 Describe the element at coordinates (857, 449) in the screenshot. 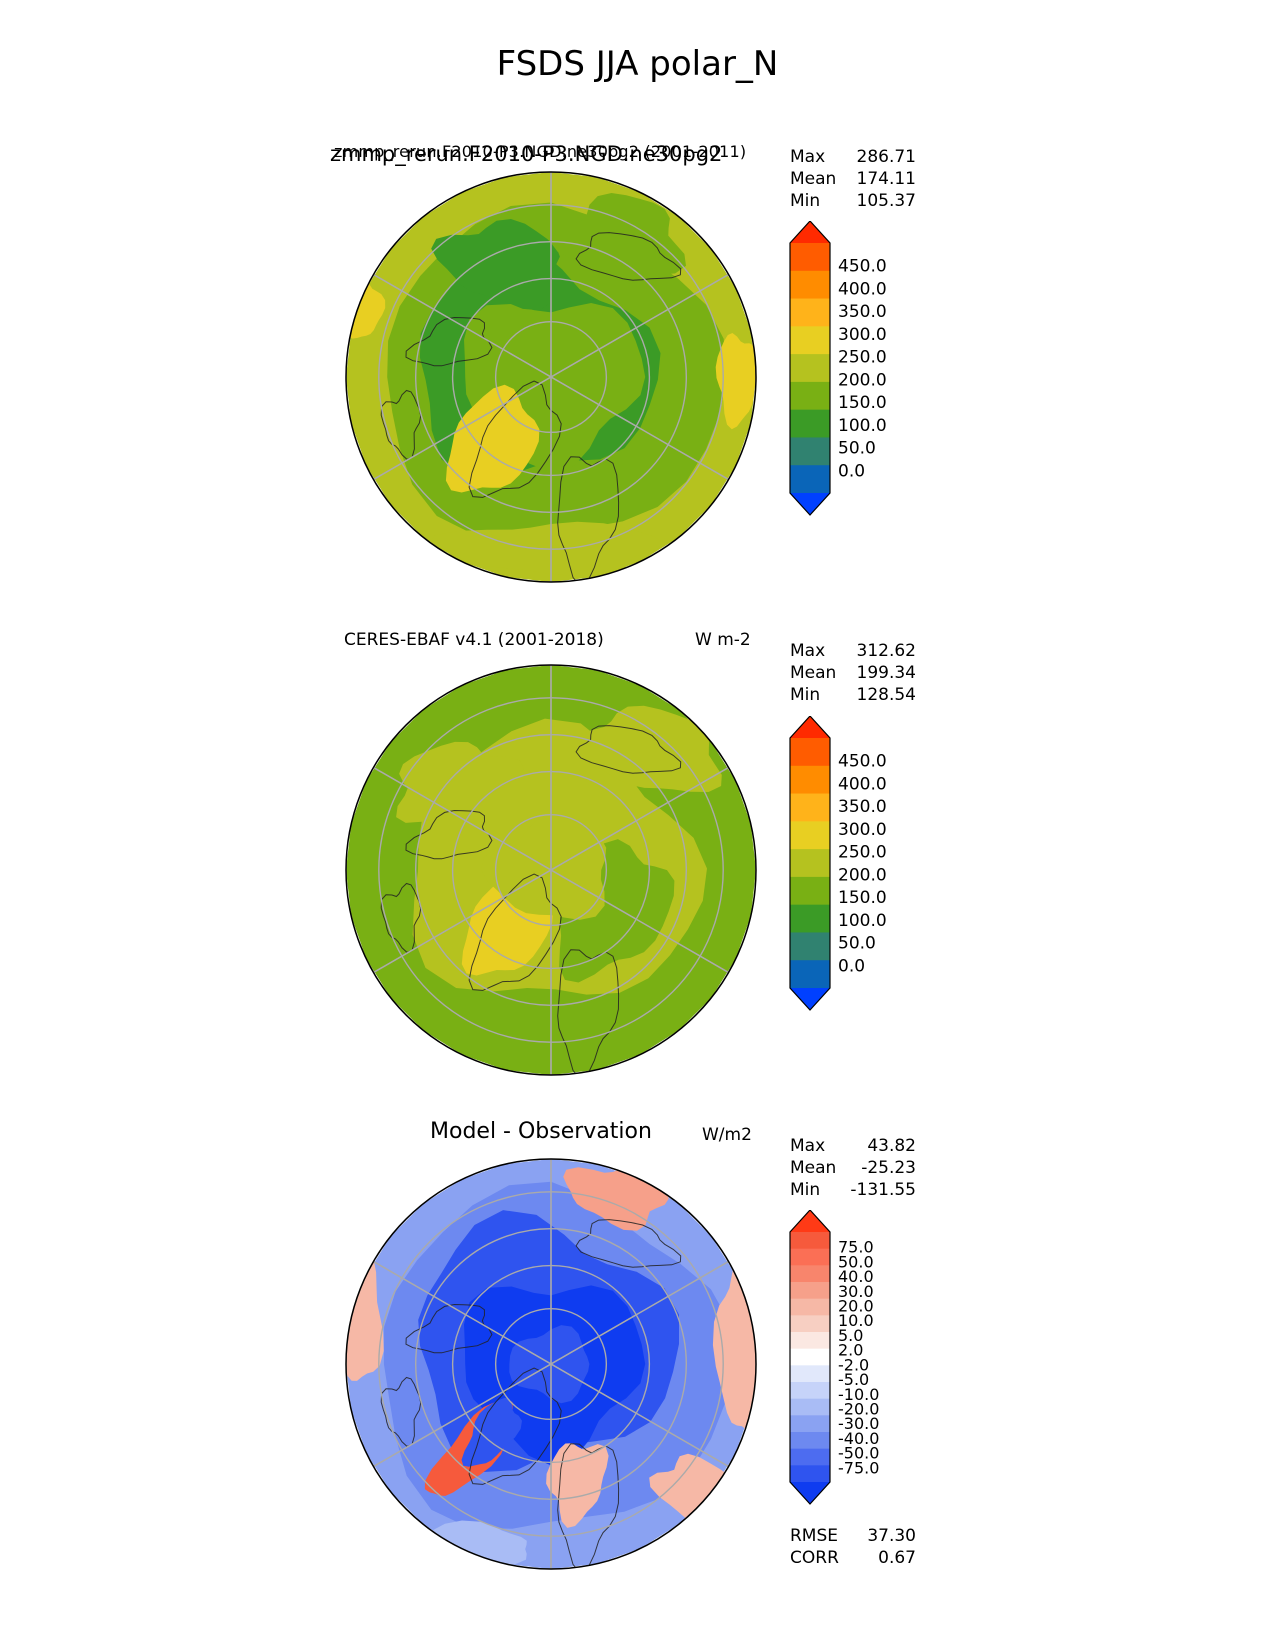

I see `panel1-colorbar-tick-label: 50.0` at that location.